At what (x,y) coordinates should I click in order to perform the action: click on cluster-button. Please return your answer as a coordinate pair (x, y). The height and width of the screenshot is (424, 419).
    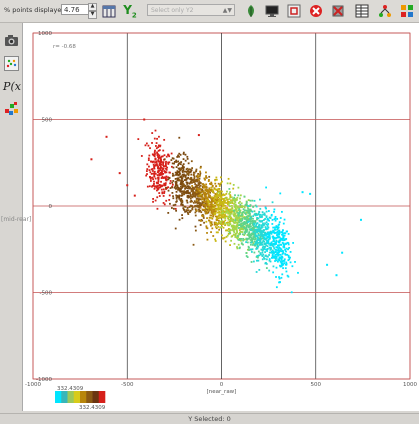
    Looking at the image, I should click on (11, 108).